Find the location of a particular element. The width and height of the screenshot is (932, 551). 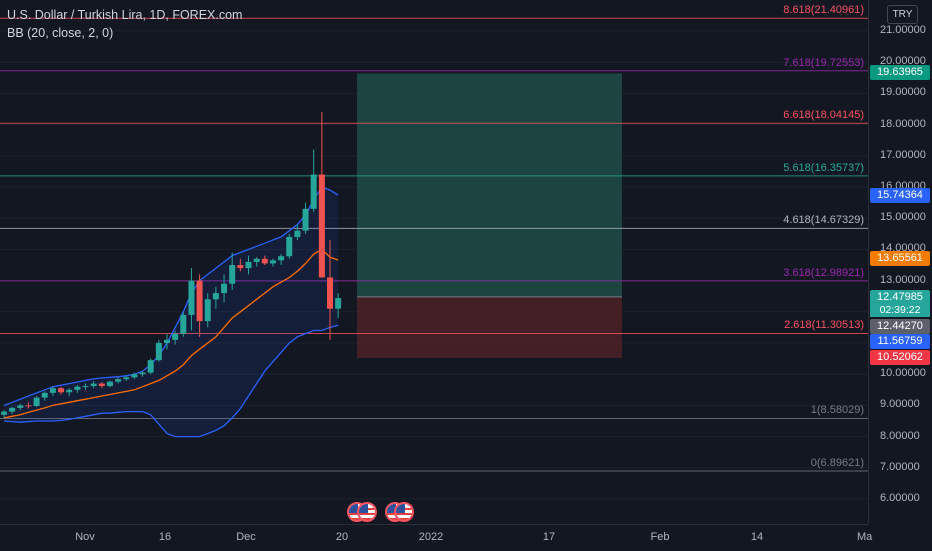

time-tick-label: Dec is located at coordinates (246, 537).